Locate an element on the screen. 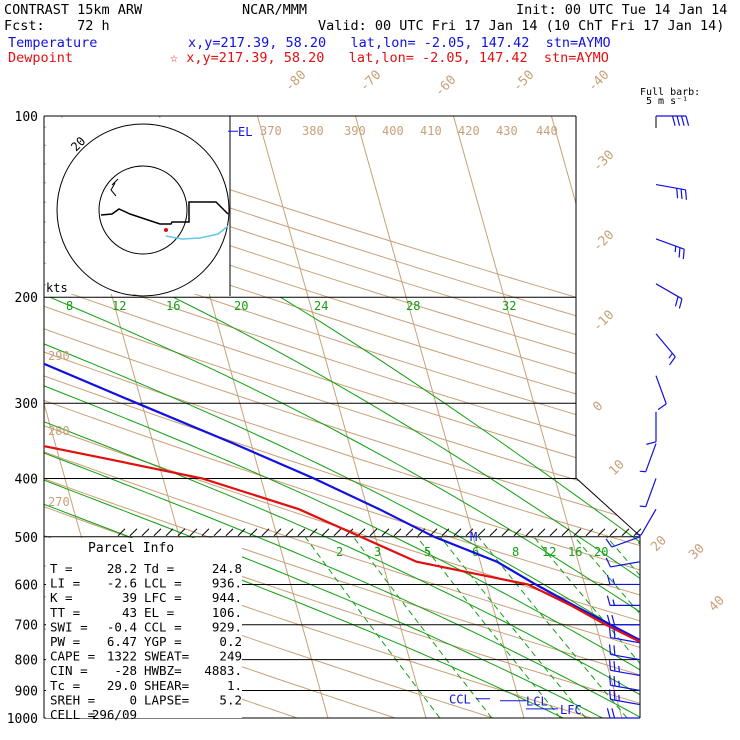 Image resolution: width=740 pixels, height=740 pixels. isotherm-label: 10 is located at coordinates (617, 468).